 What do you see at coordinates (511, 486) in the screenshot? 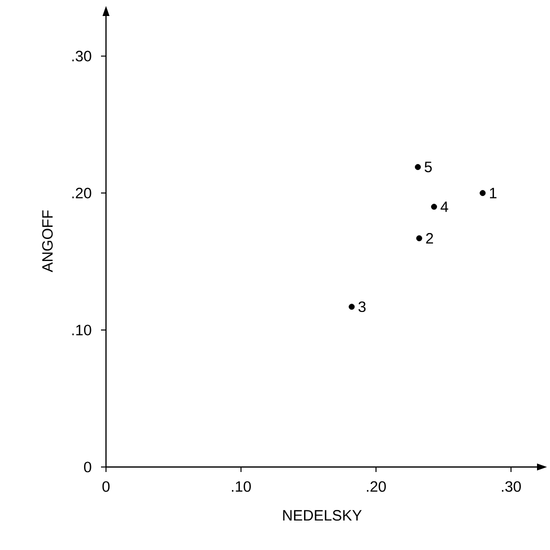
I see `x-tick-label: .30` at bounding box center [511, 486].